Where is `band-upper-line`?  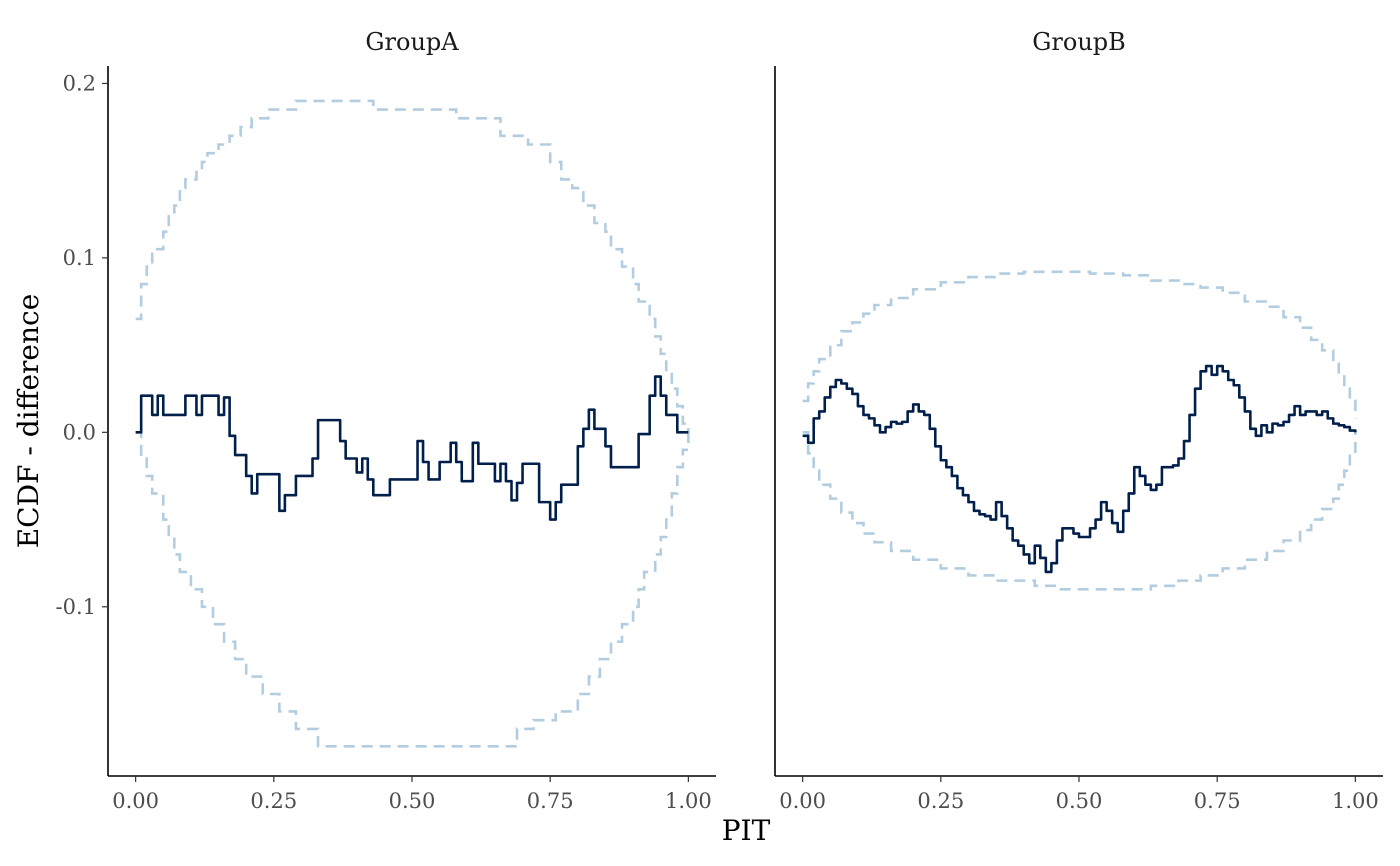
band-upper-line is located at coordinates (1079, 344).